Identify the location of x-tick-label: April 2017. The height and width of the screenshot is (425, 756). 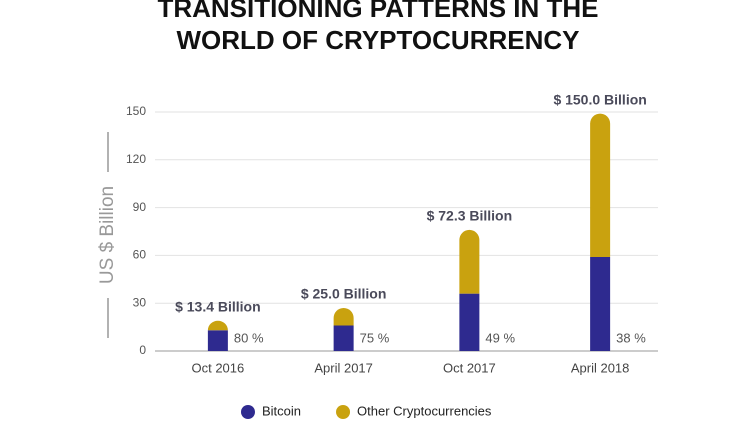
(343, 367).